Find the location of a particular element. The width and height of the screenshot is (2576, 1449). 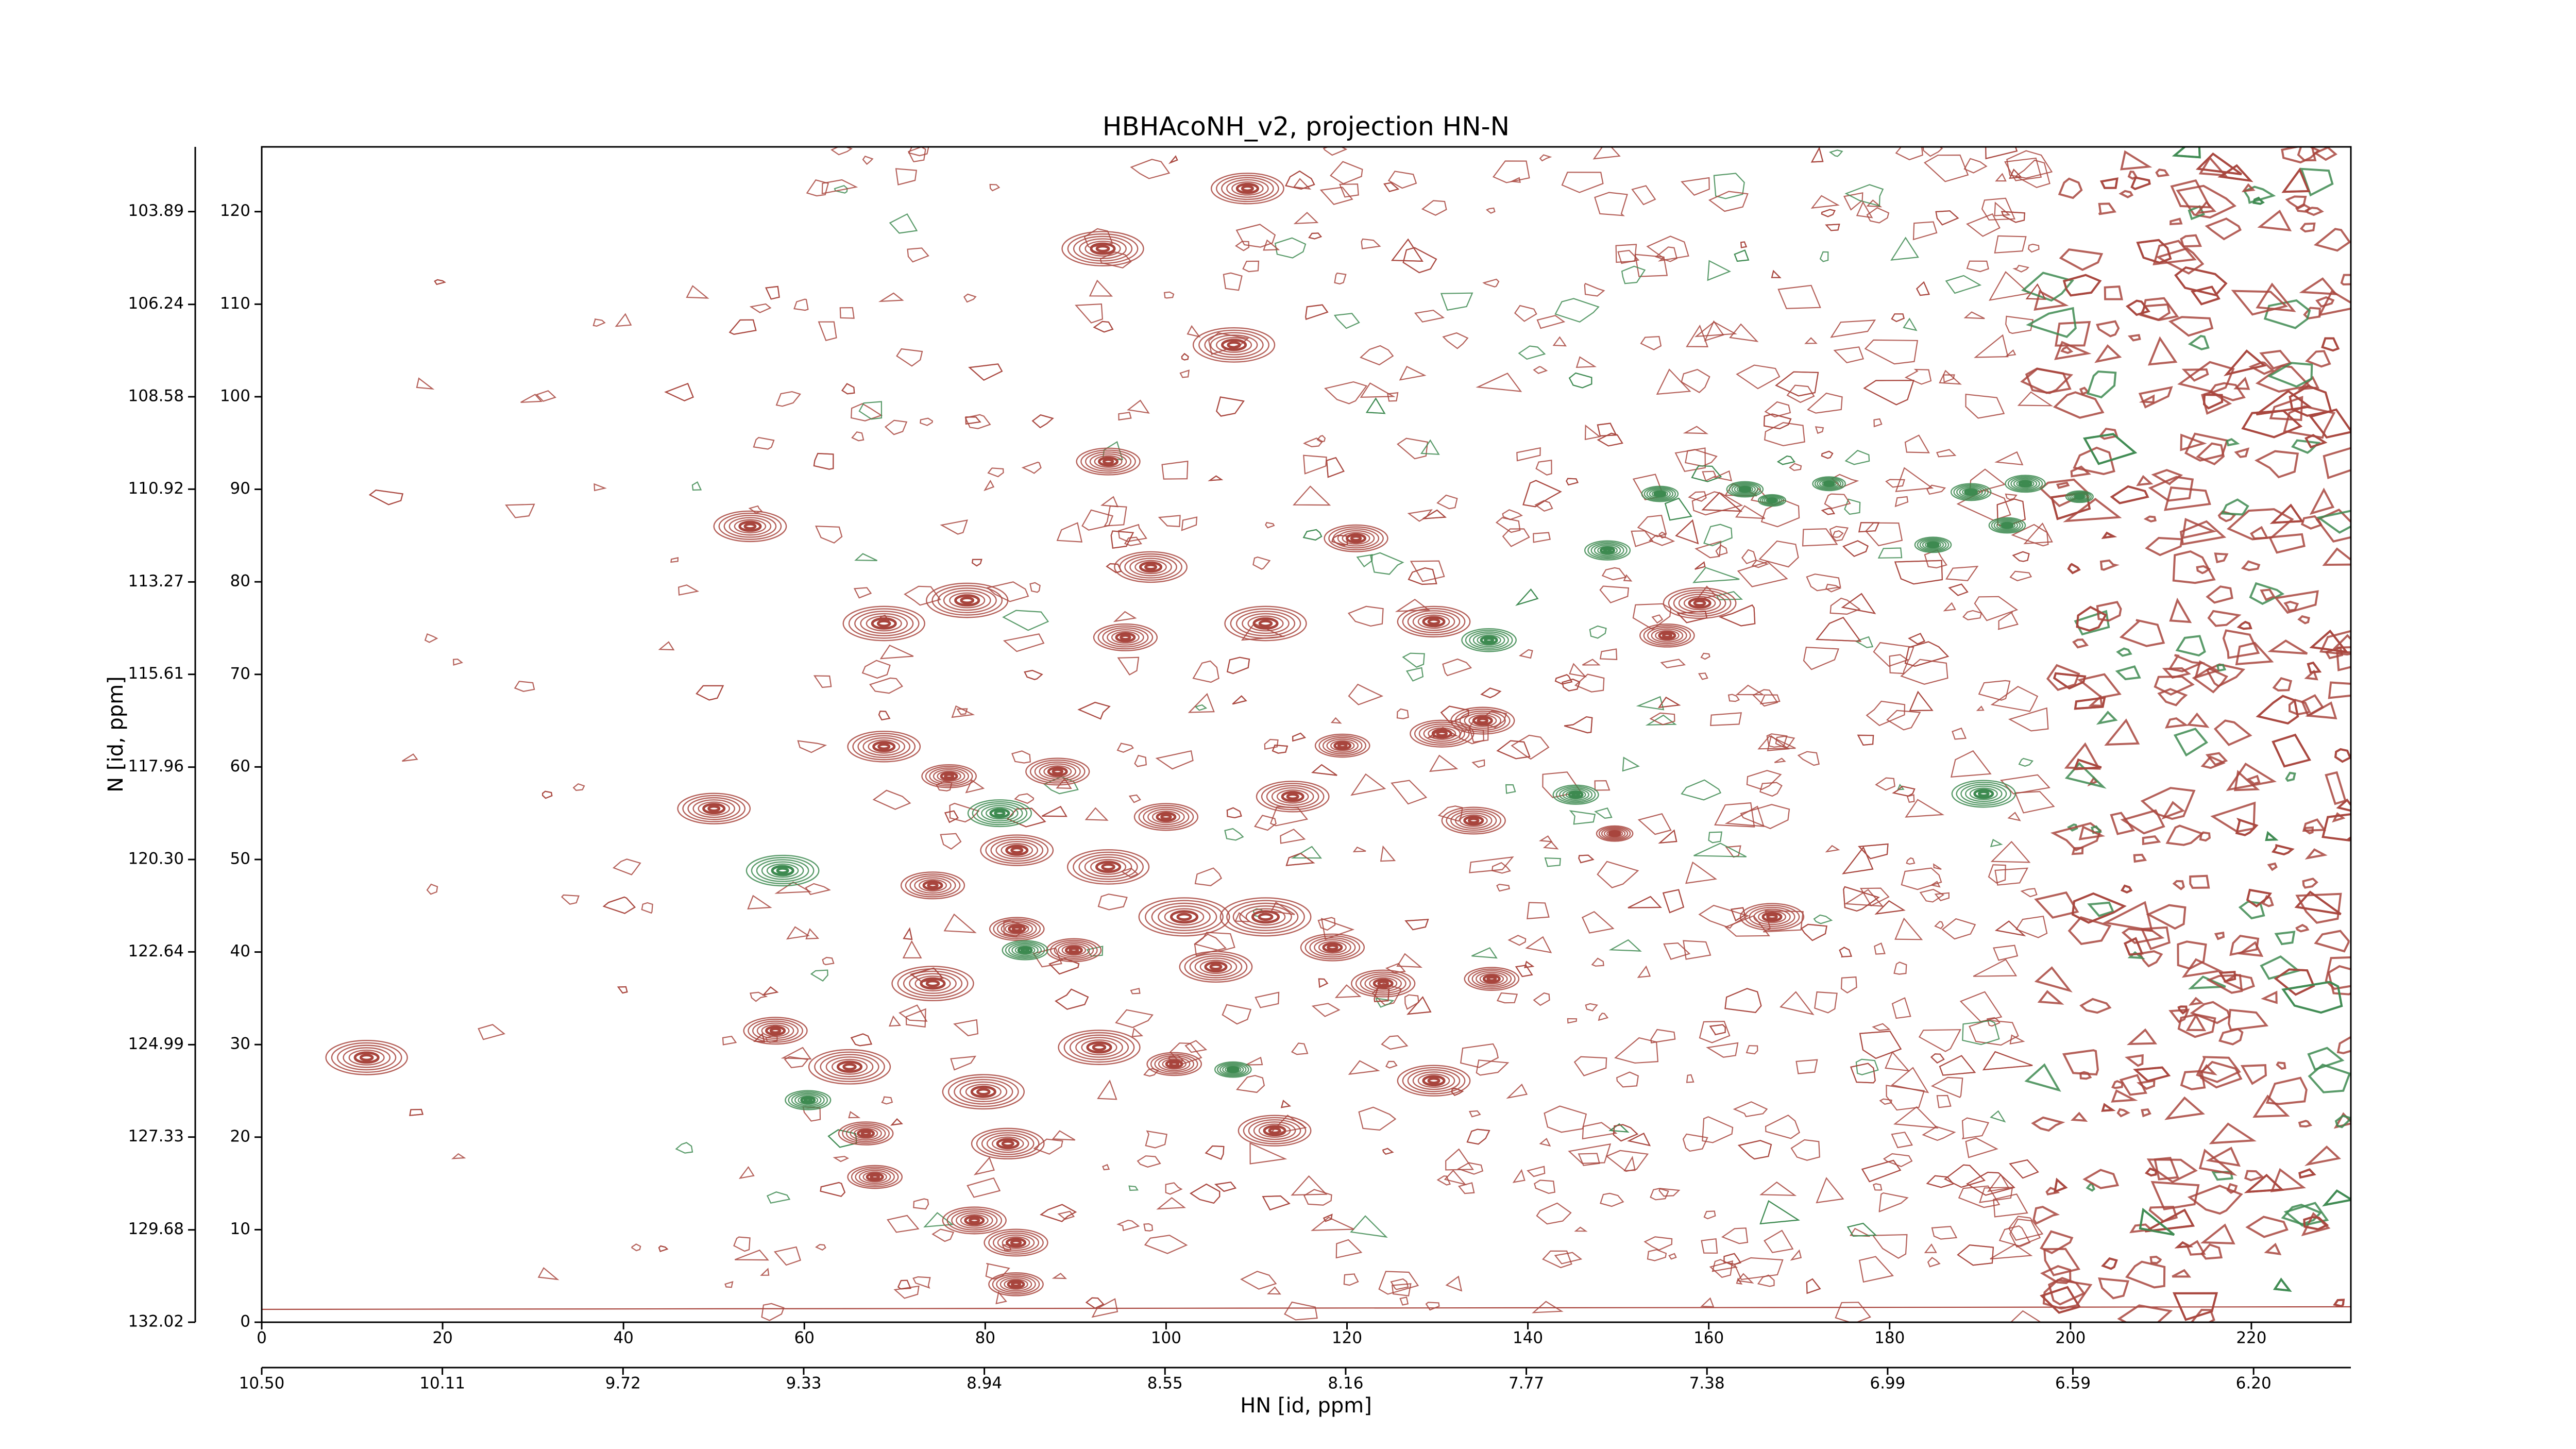

y-tick-label: 0 is located at coordinates (245, 1321).